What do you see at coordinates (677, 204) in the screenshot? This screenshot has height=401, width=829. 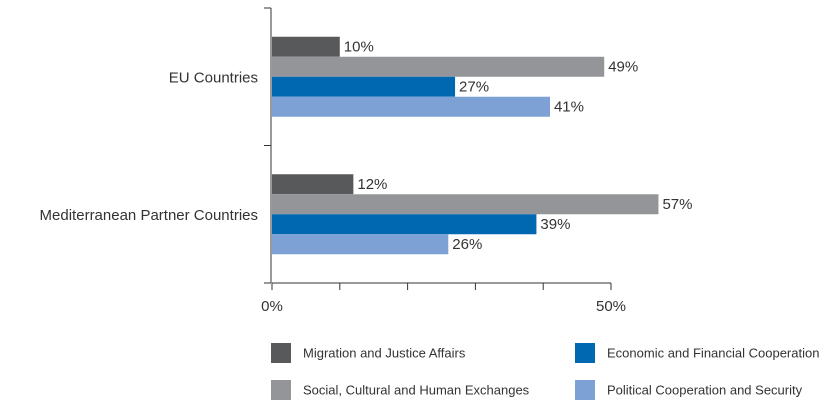 I see `value-label: 57%` at bounding box center [677, 204].